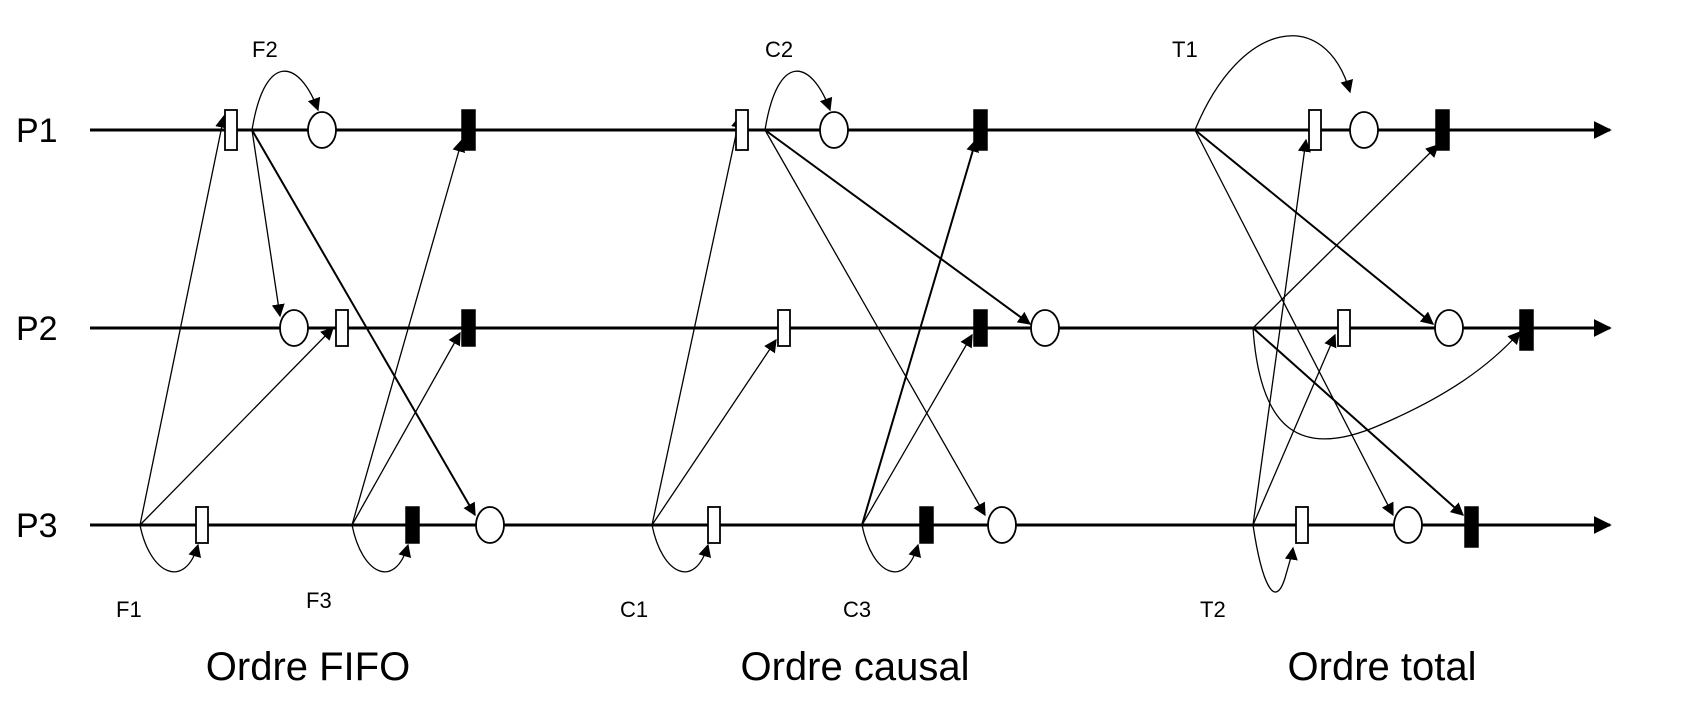 The width and height of the screenshot is (1684, 718). Describe the element at coordinates (920, 332) in the screenshot. I see `msg-c3-to-p1` at that location.